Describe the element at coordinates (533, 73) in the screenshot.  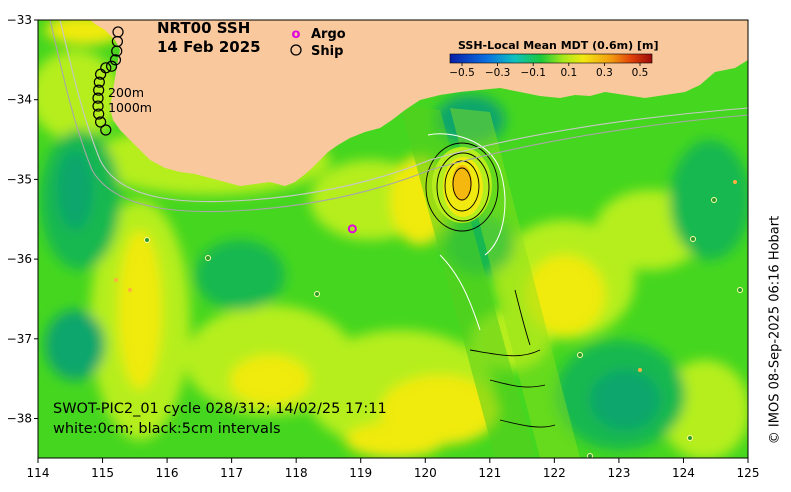
I see `colorbar-tick-label: −0.1` at that location.